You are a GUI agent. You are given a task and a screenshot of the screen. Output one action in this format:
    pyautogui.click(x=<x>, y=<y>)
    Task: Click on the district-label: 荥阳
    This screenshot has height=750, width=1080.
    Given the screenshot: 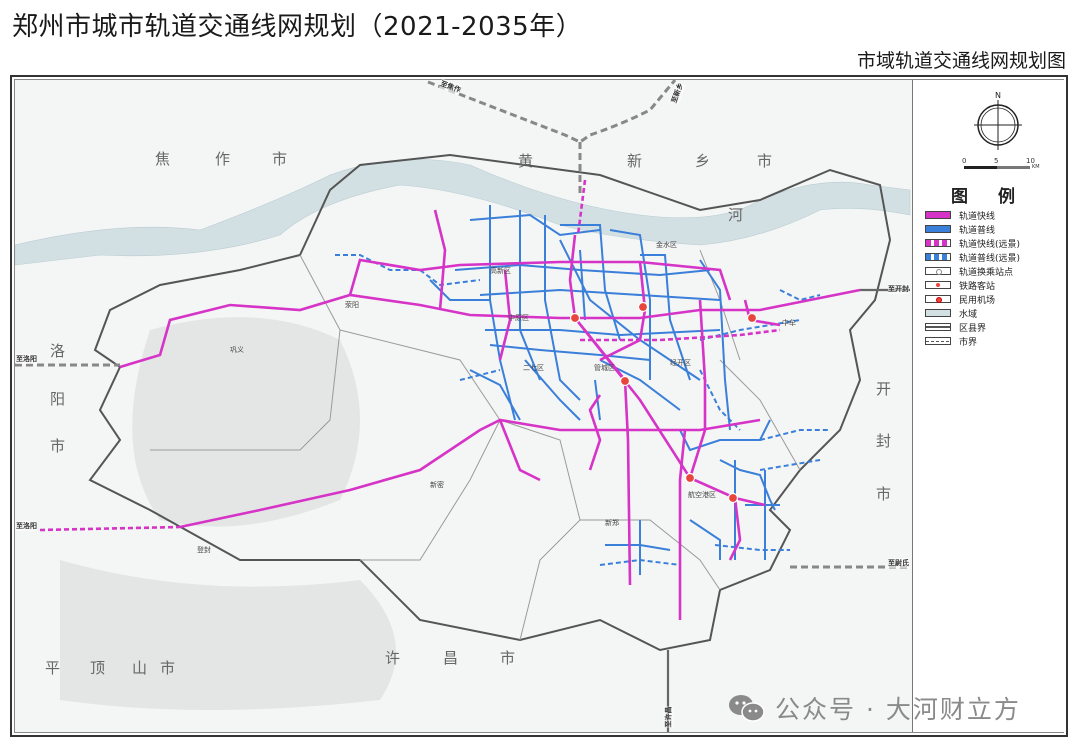 What is the action you would take?
    pyautogui.click(x=352, y=305)
    